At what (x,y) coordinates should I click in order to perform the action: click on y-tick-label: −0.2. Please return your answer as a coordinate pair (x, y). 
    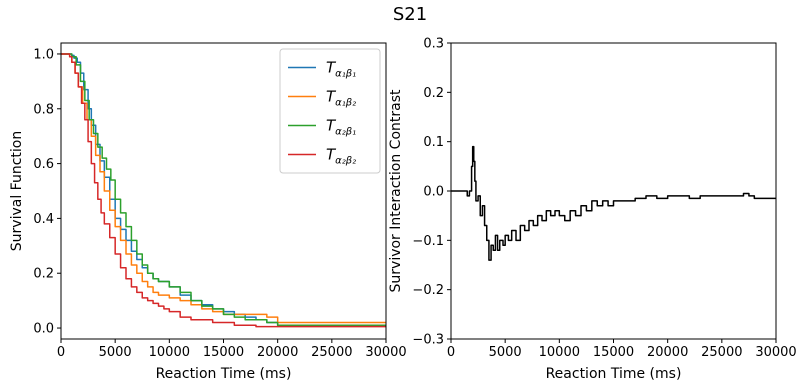
    Looking at the image, I should click on (428, 290).